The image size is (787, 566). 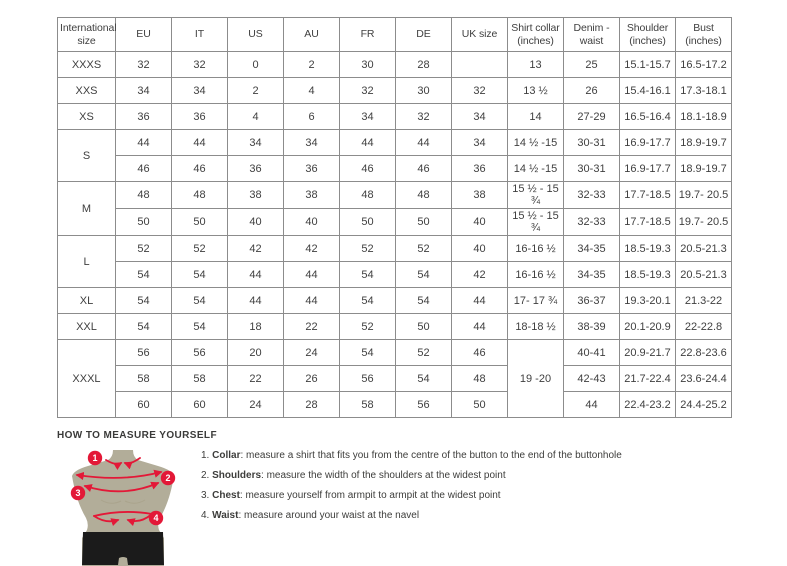 What do you see at coordinates (367, 34) in the screenshot?
I see `column-header: FR` at bounding box center [367, 34].